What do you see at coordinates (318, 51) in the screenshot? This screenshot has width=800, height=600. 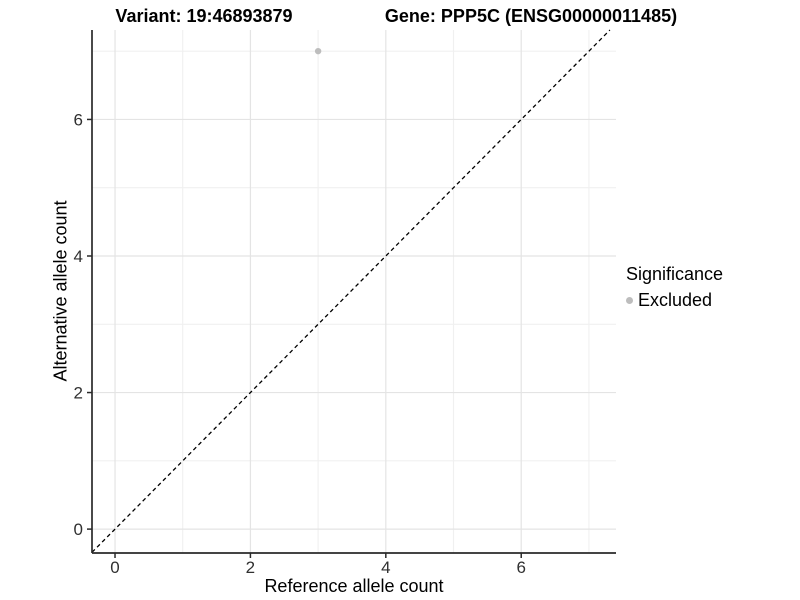 I see `data-point` at bounding box center [318, 51].